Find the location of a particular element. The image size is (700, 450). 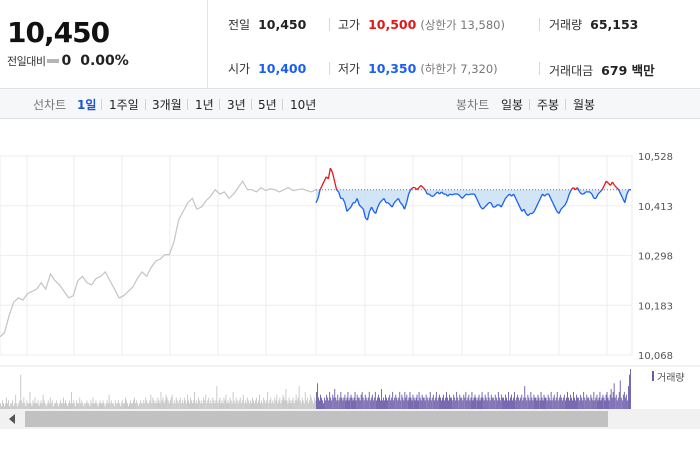

change-percent: 0.00% is located at coordinates (104, 61).